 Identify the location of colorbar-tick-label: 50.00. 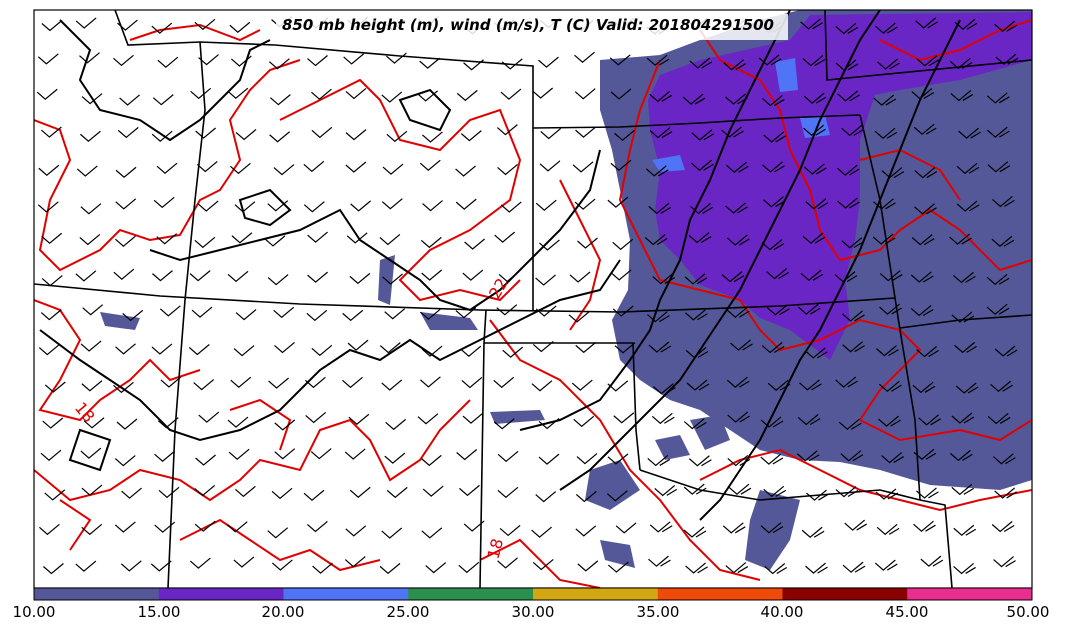
(1028, 612).